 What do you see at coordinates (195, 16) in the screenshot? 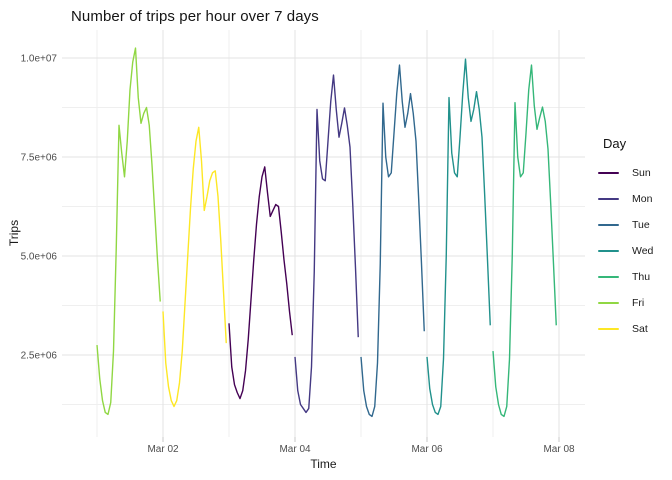
I see `chart-title: Number of trips per hour over 7 days` at bounding box center [195, 16].